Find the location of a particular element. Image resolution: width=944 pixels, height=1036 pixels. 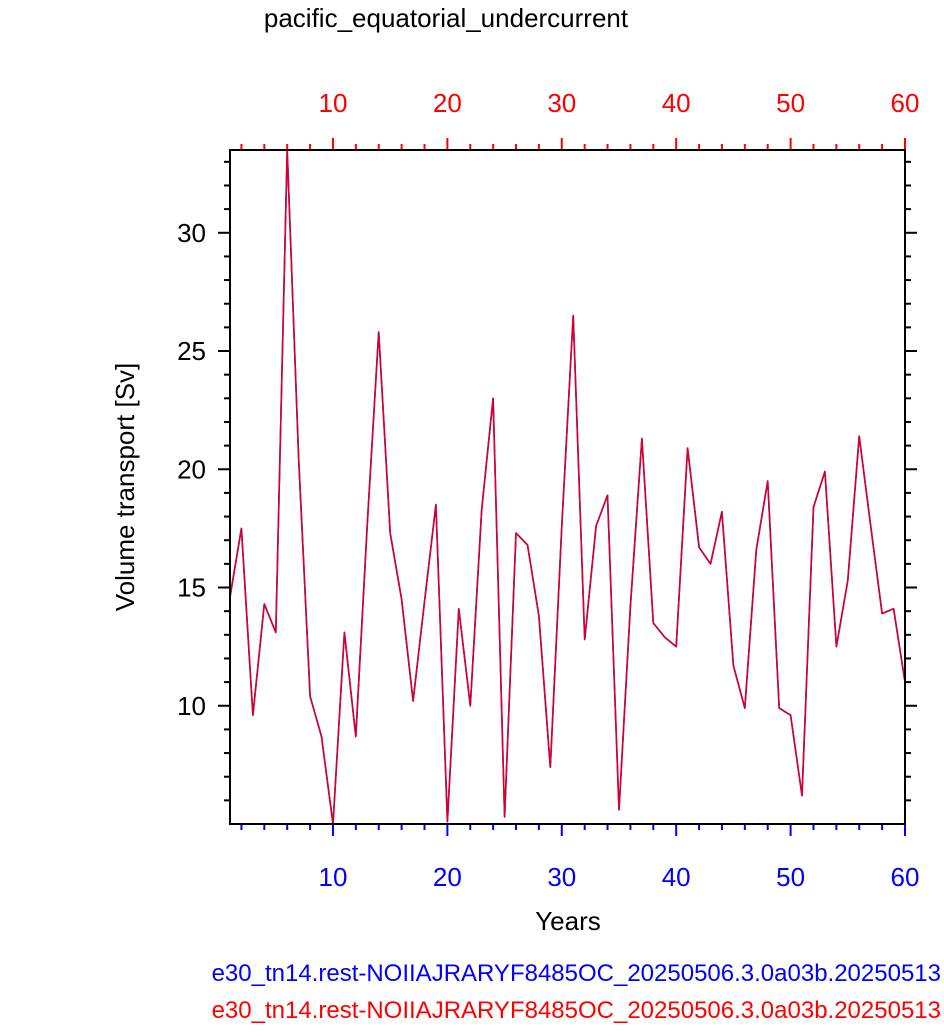

y-tick-label: 10 is located at coordinates (191, 706).